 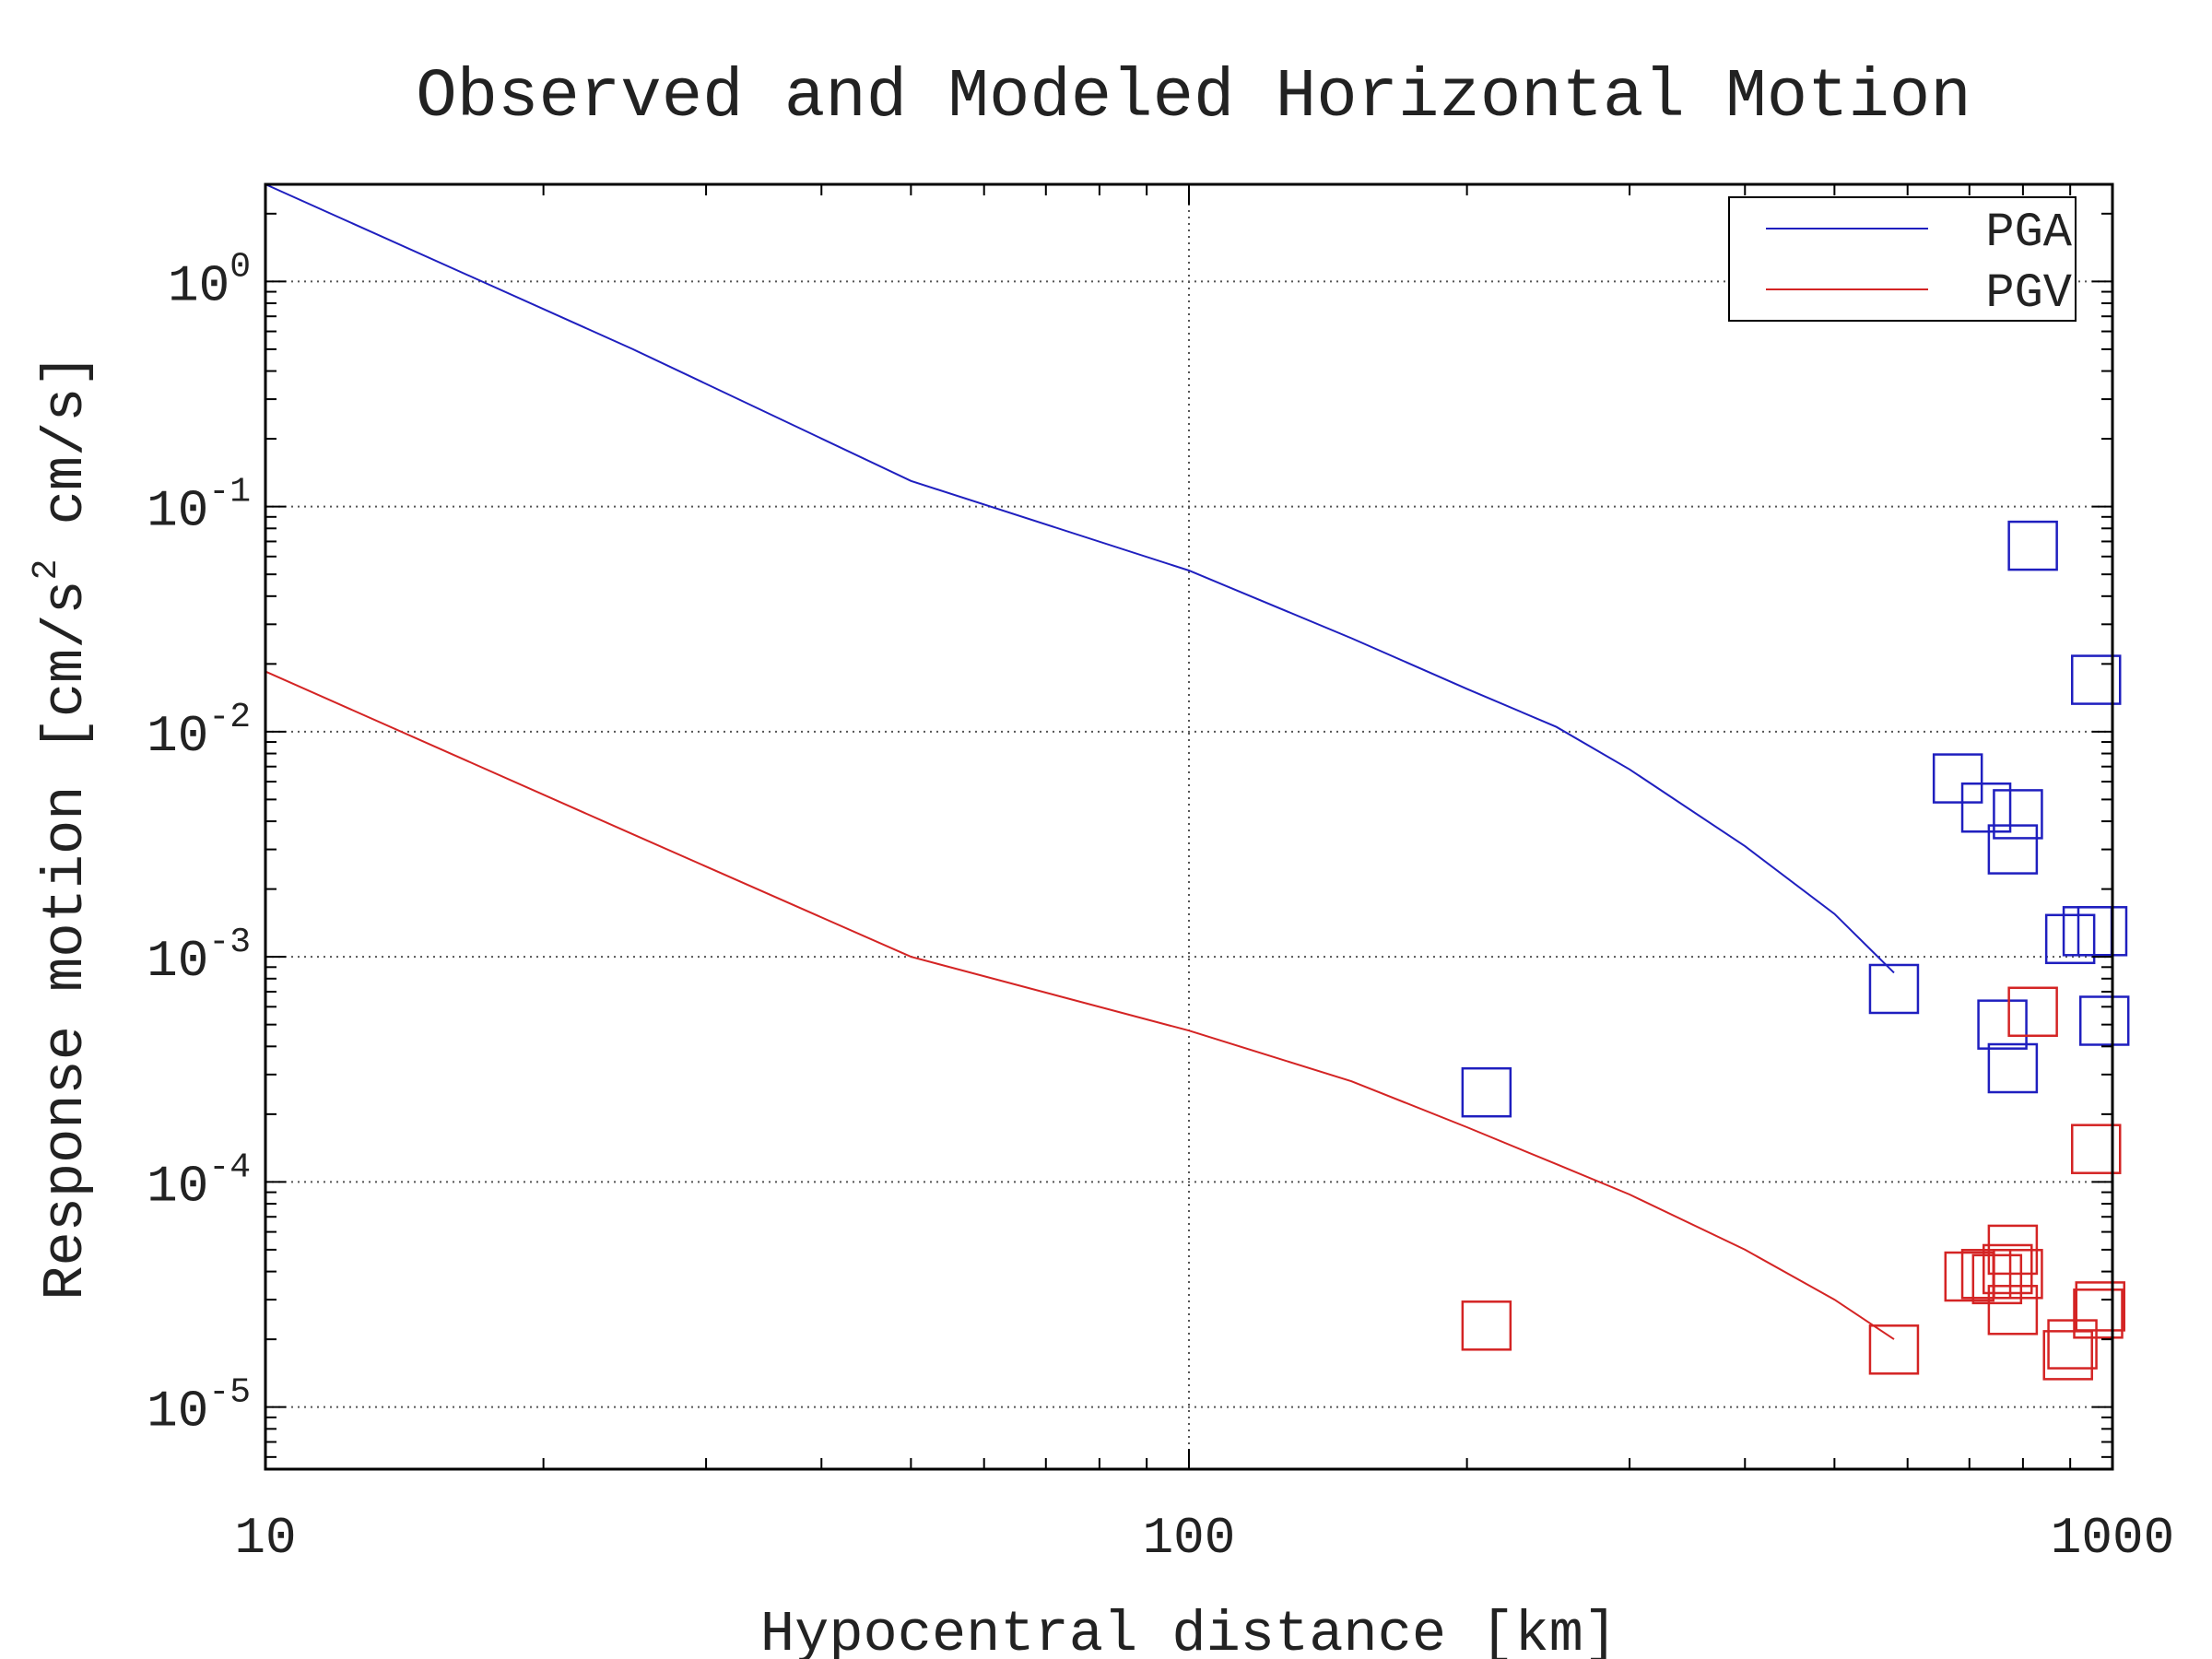 I want to click on y-tick-label: 10⁻², so click(x=199, y=732).